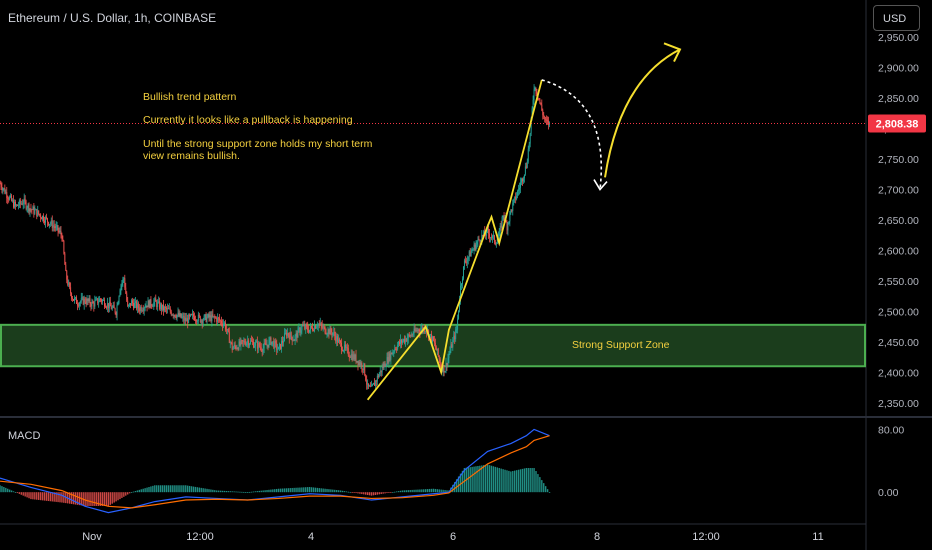  What do you see at coordinates (896, 18) in the screenshot?
I see `currency-button: USD` at bounding box center [896, 18].